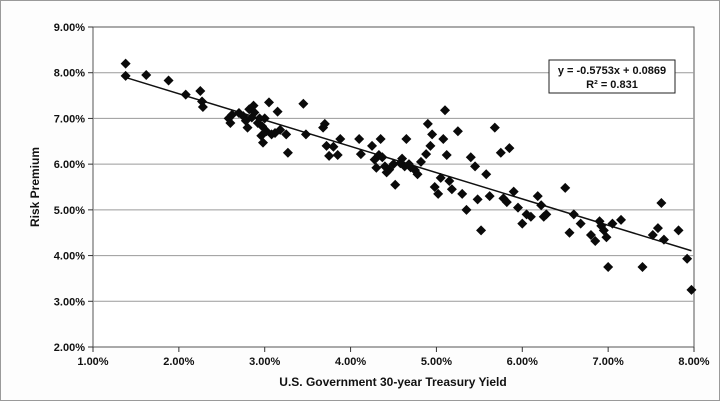  Describe the element at coordinates (69, 119) in the screenshot. I see `y-tick-label: 7.00%` at that location.